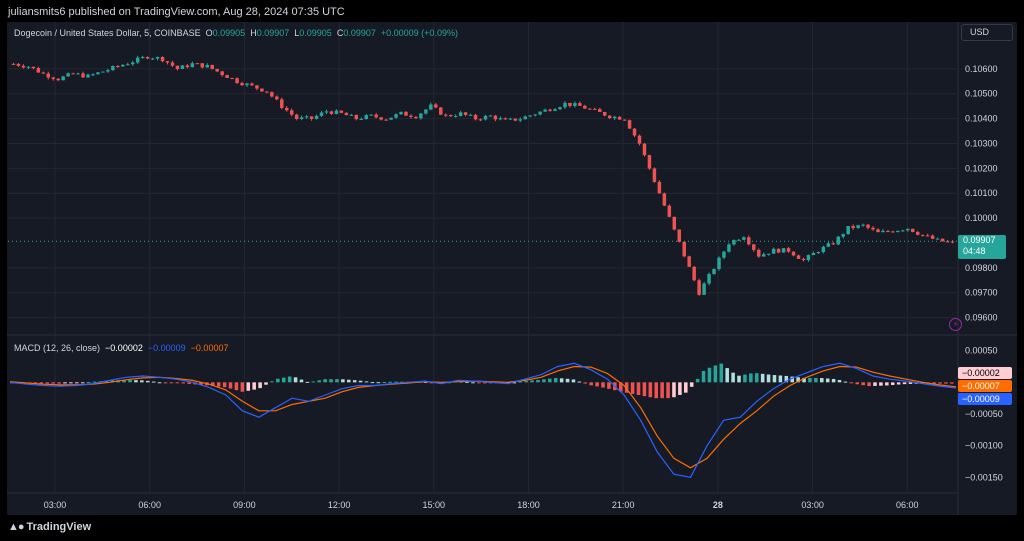 The width and height of the screenshot is (1024, 541). What do you see at coordinates (50, 527) in the screenshot?
I see `tradingview-brand: ▲● TradingView` at bounding box center [50, 527].